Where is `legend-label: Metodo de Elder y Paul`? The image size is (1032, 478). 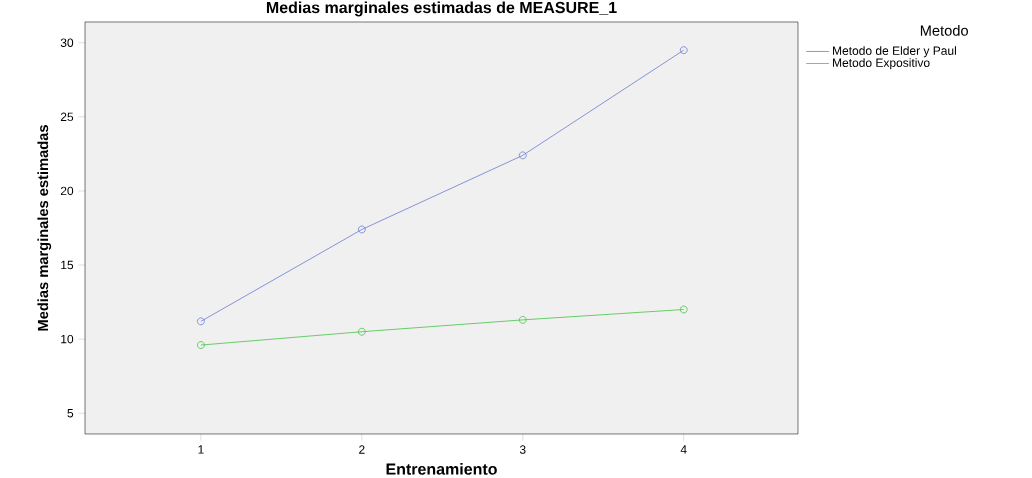 legend-label: Metodo de Elder y Paul is located at coordinates (894, 52).